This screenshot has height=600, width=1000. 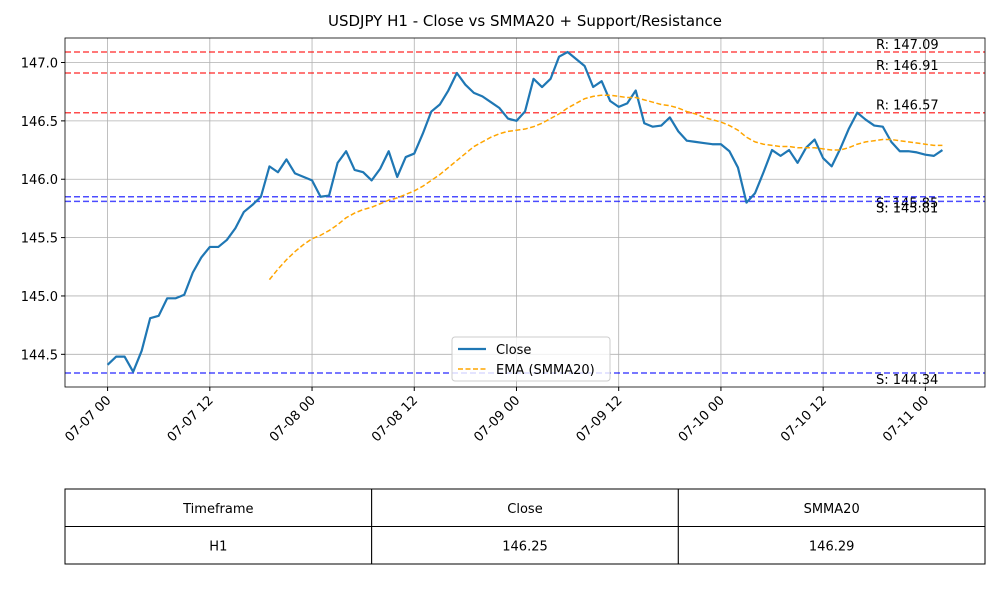 What do you see at coordinates (907, 380) in the screenshot?
I see `support-label: S: 144.34` at bounding box center [907, 380].